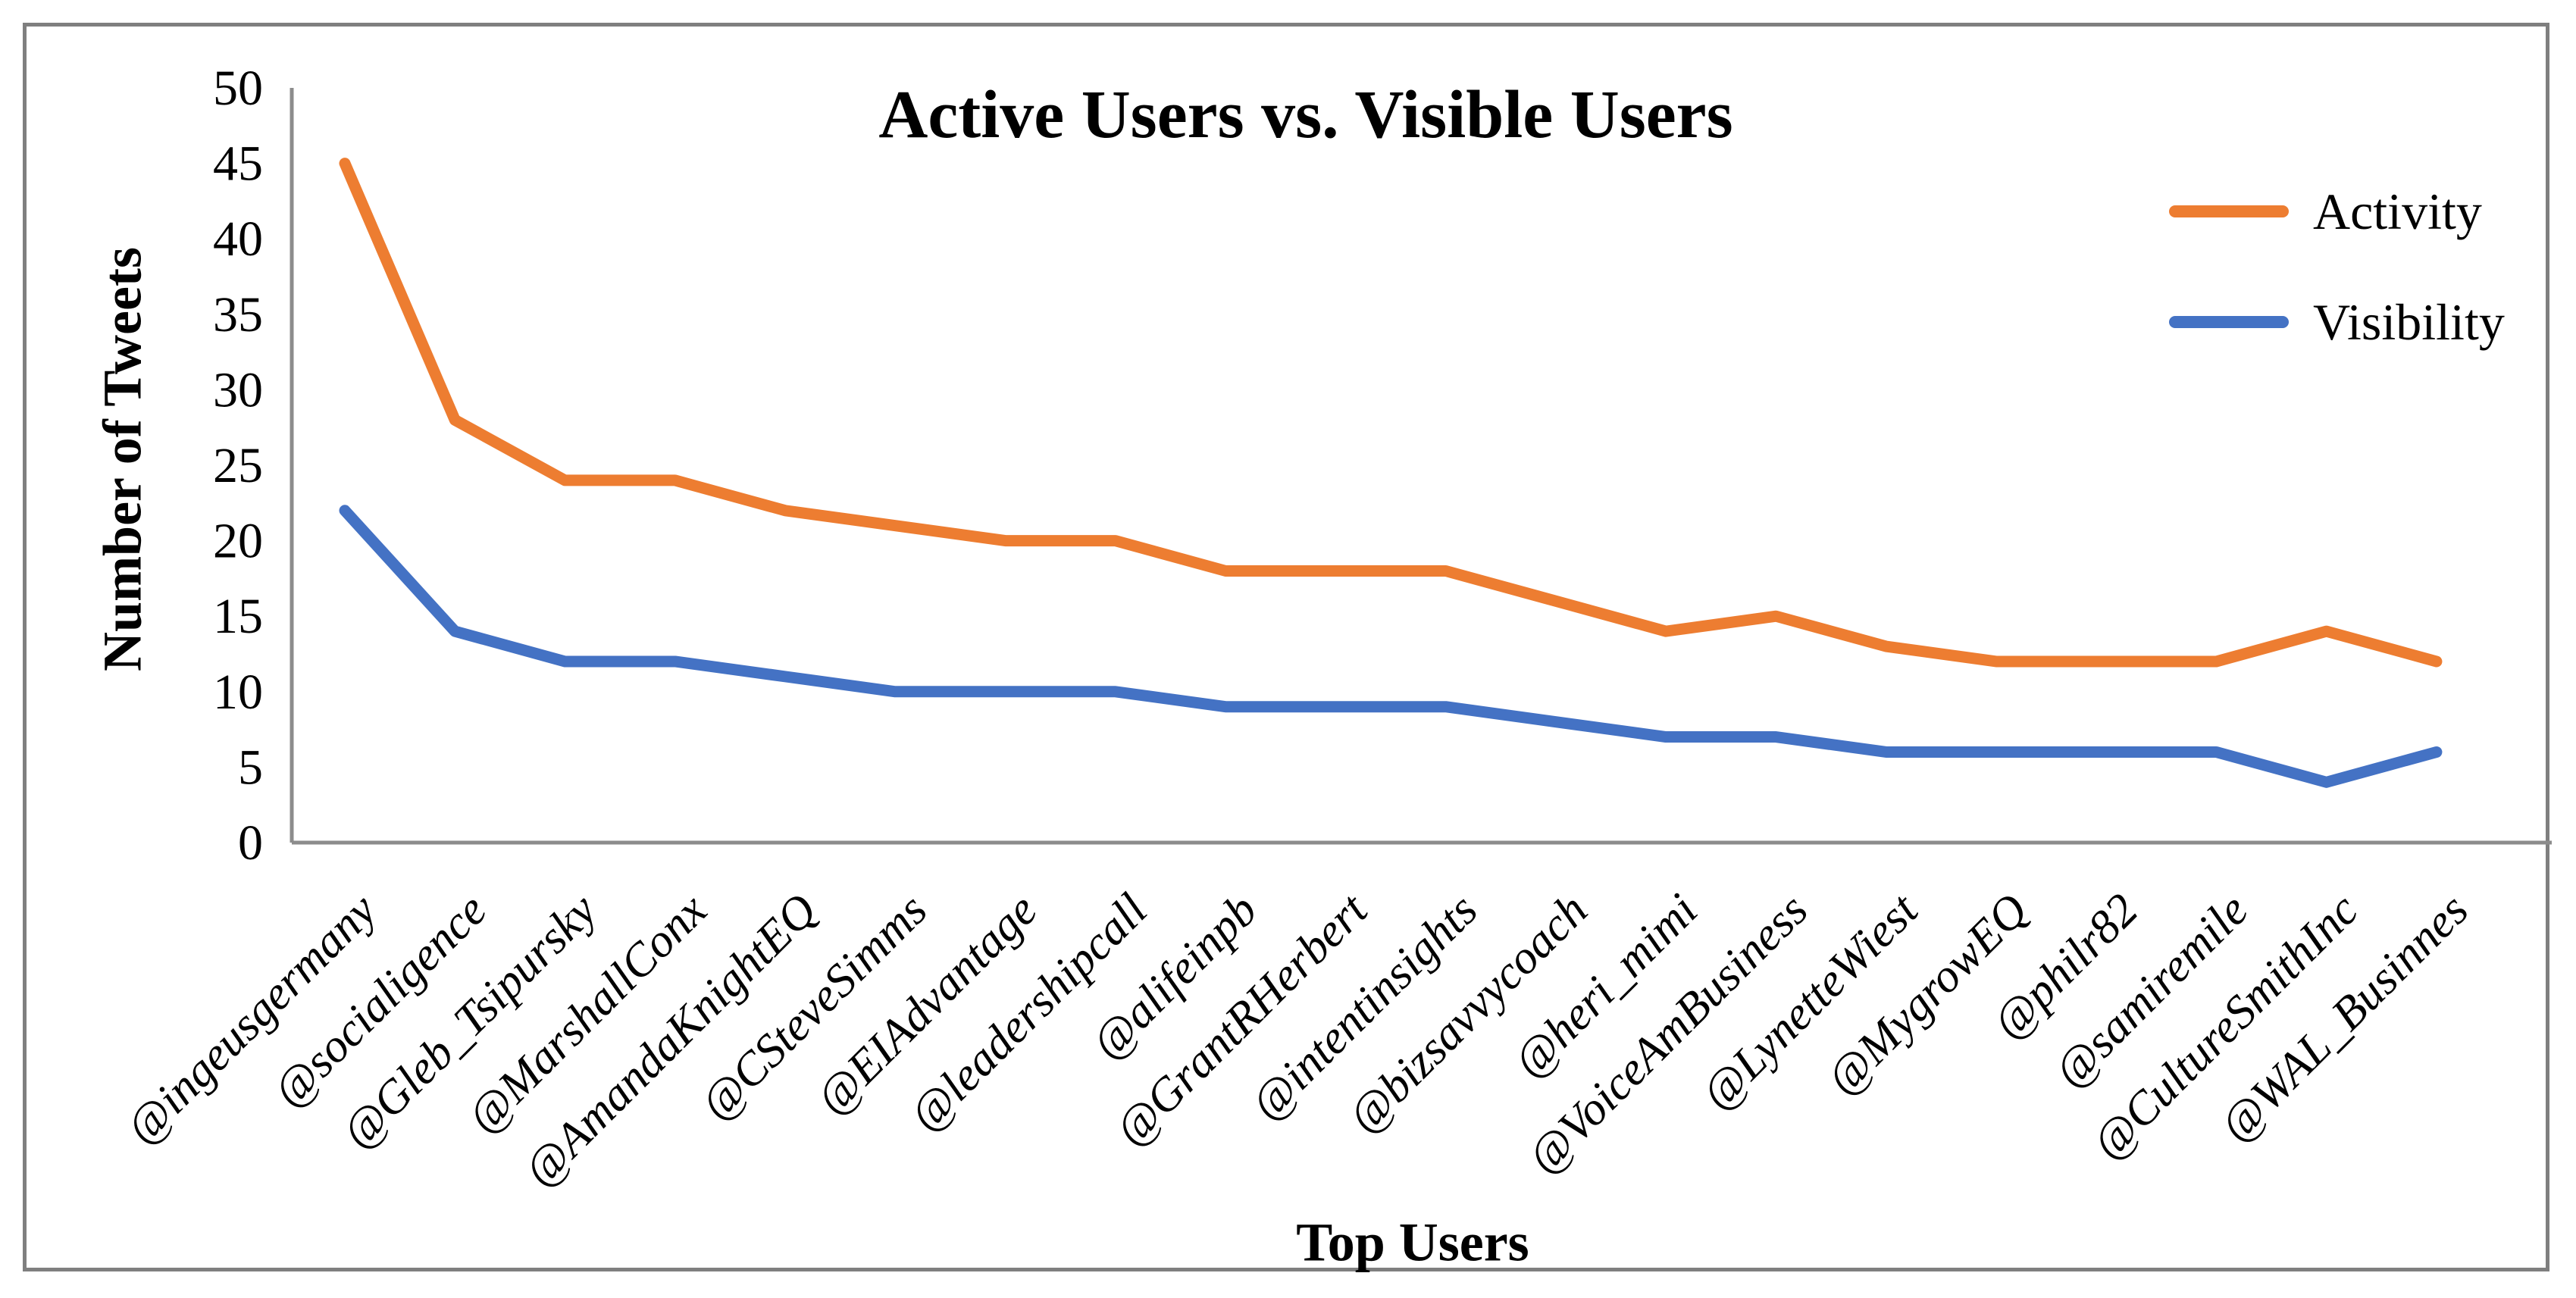 This screenshot has width=2576, height=1298. What do you see at coordinates (250, 767) in the screenshot?
I see `y-tick-label: 5` at bounding box center [250, 767].